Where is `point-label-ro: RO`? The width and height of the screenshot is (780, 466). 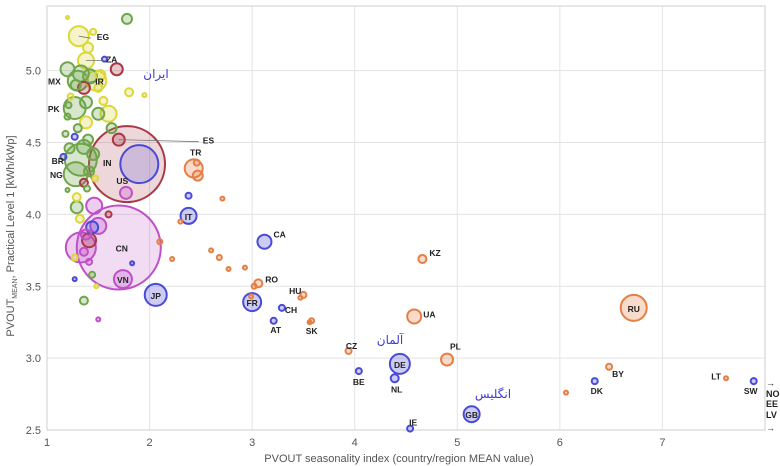 point-label-ro: RO is located at coordinates (271, 279).